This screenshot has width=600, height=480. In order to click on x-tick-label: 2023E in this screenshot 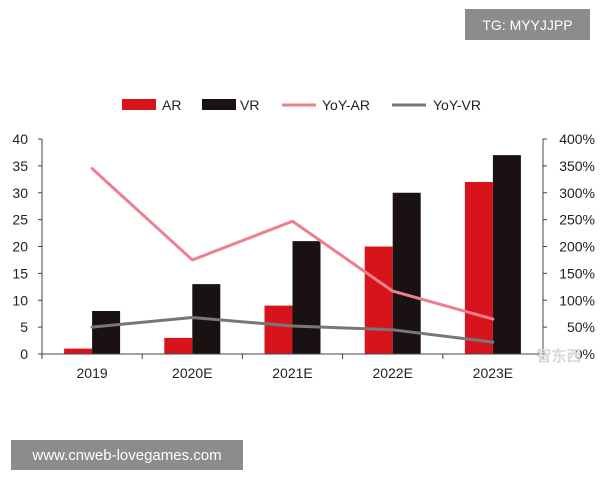, I will do `click(493, 373)`.